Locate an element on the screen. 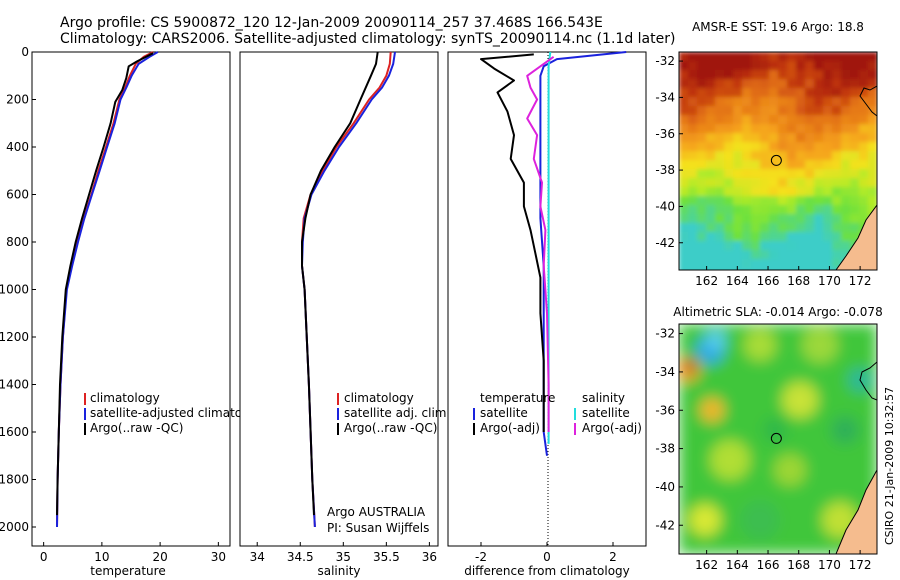 The width and height of the screenshot is (900, 580). sla-land is located at coordinates (856, 511).